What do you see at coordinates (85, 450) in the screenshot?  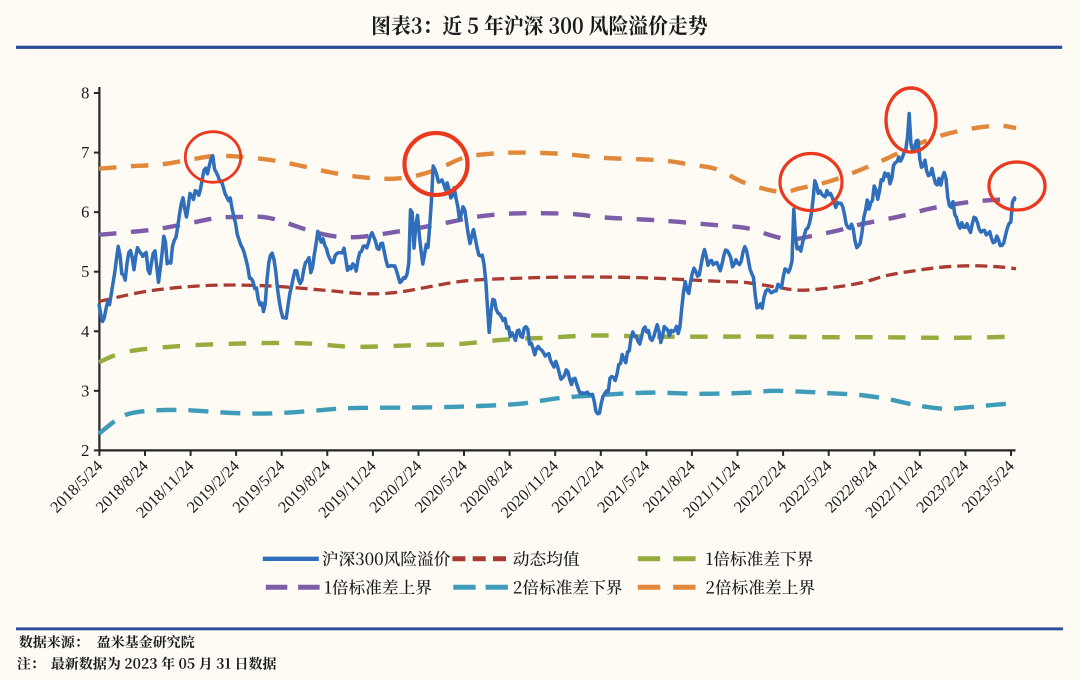 I see `svg-text: 2` at bounding box center [85, 450].